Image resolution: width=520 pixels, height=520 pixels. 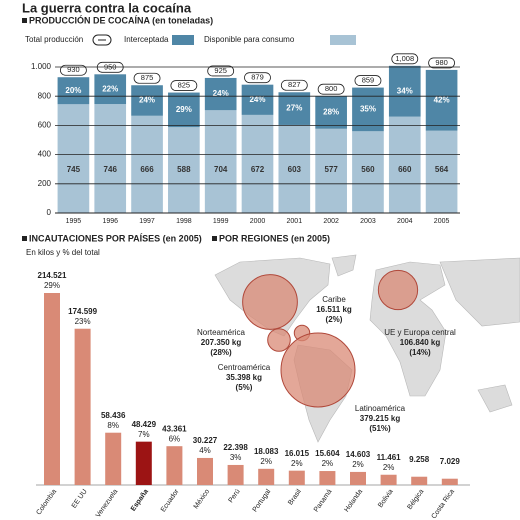 What do you see at coordinates (368, 221) in the screenshot?
I see `x-tick-label: 2003` at bounding box center [368, 221].